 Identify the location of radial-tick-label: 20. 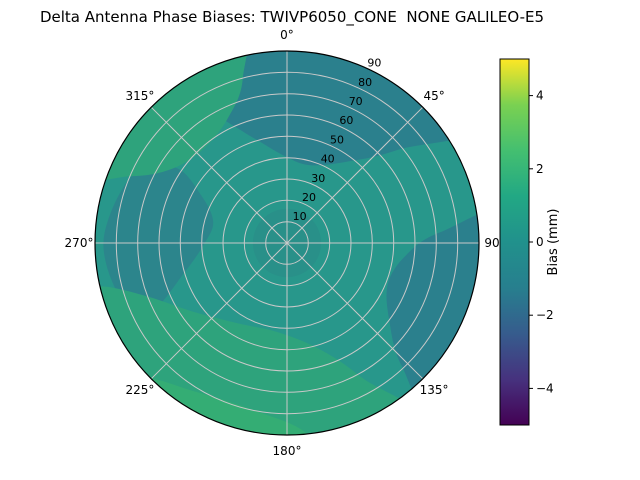
(309, 197).